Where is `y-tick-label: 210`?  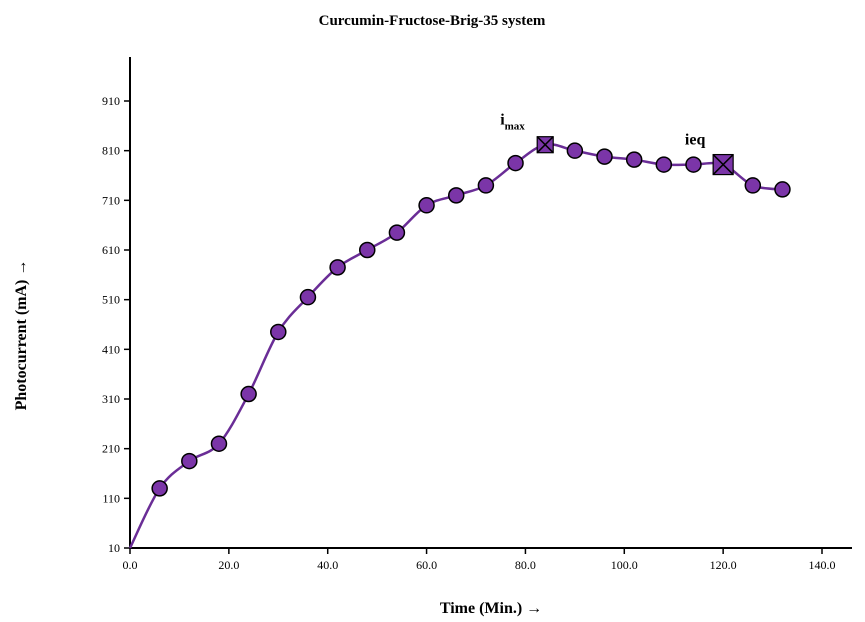 y-tick-label: 210 is located at coordinates (111, 449).